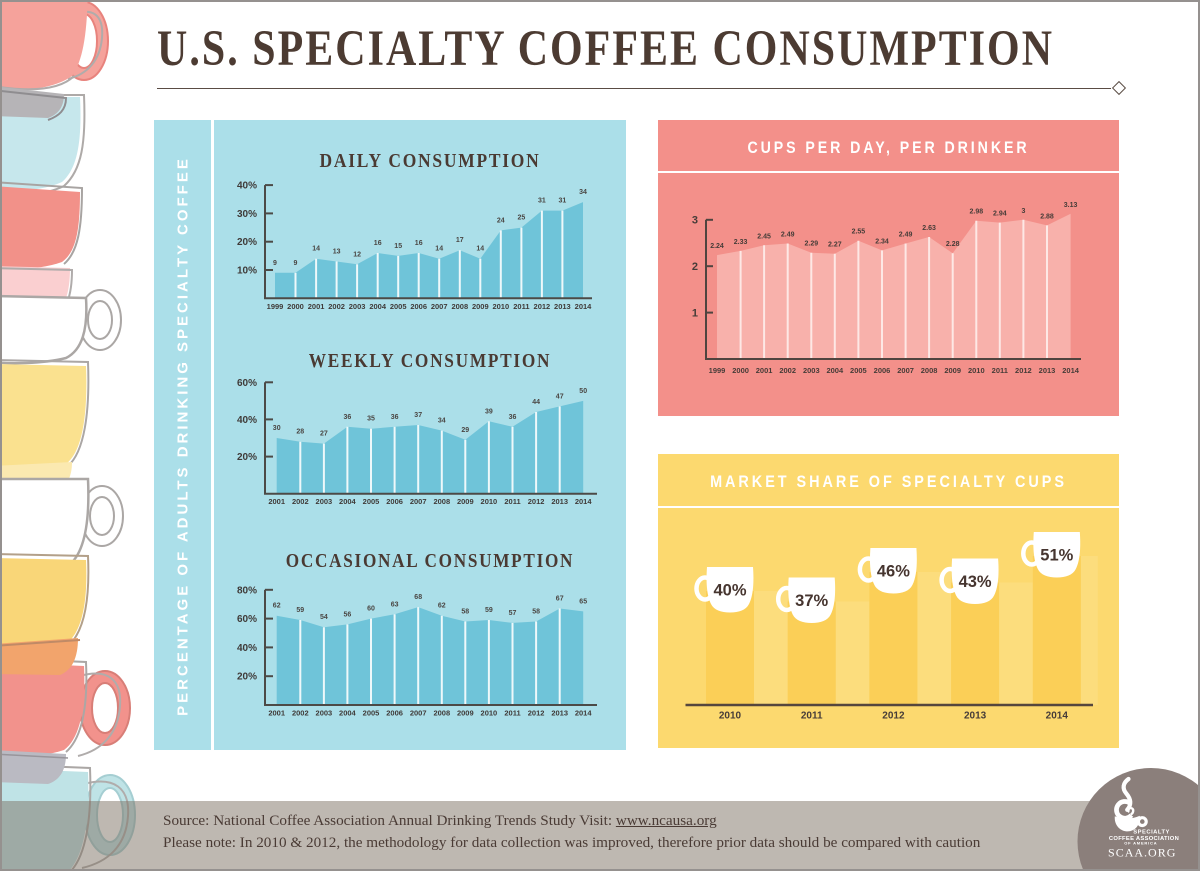 This screenshot has height=871, width=1200. I want to click on svg-text: 60, so click(371, 609).